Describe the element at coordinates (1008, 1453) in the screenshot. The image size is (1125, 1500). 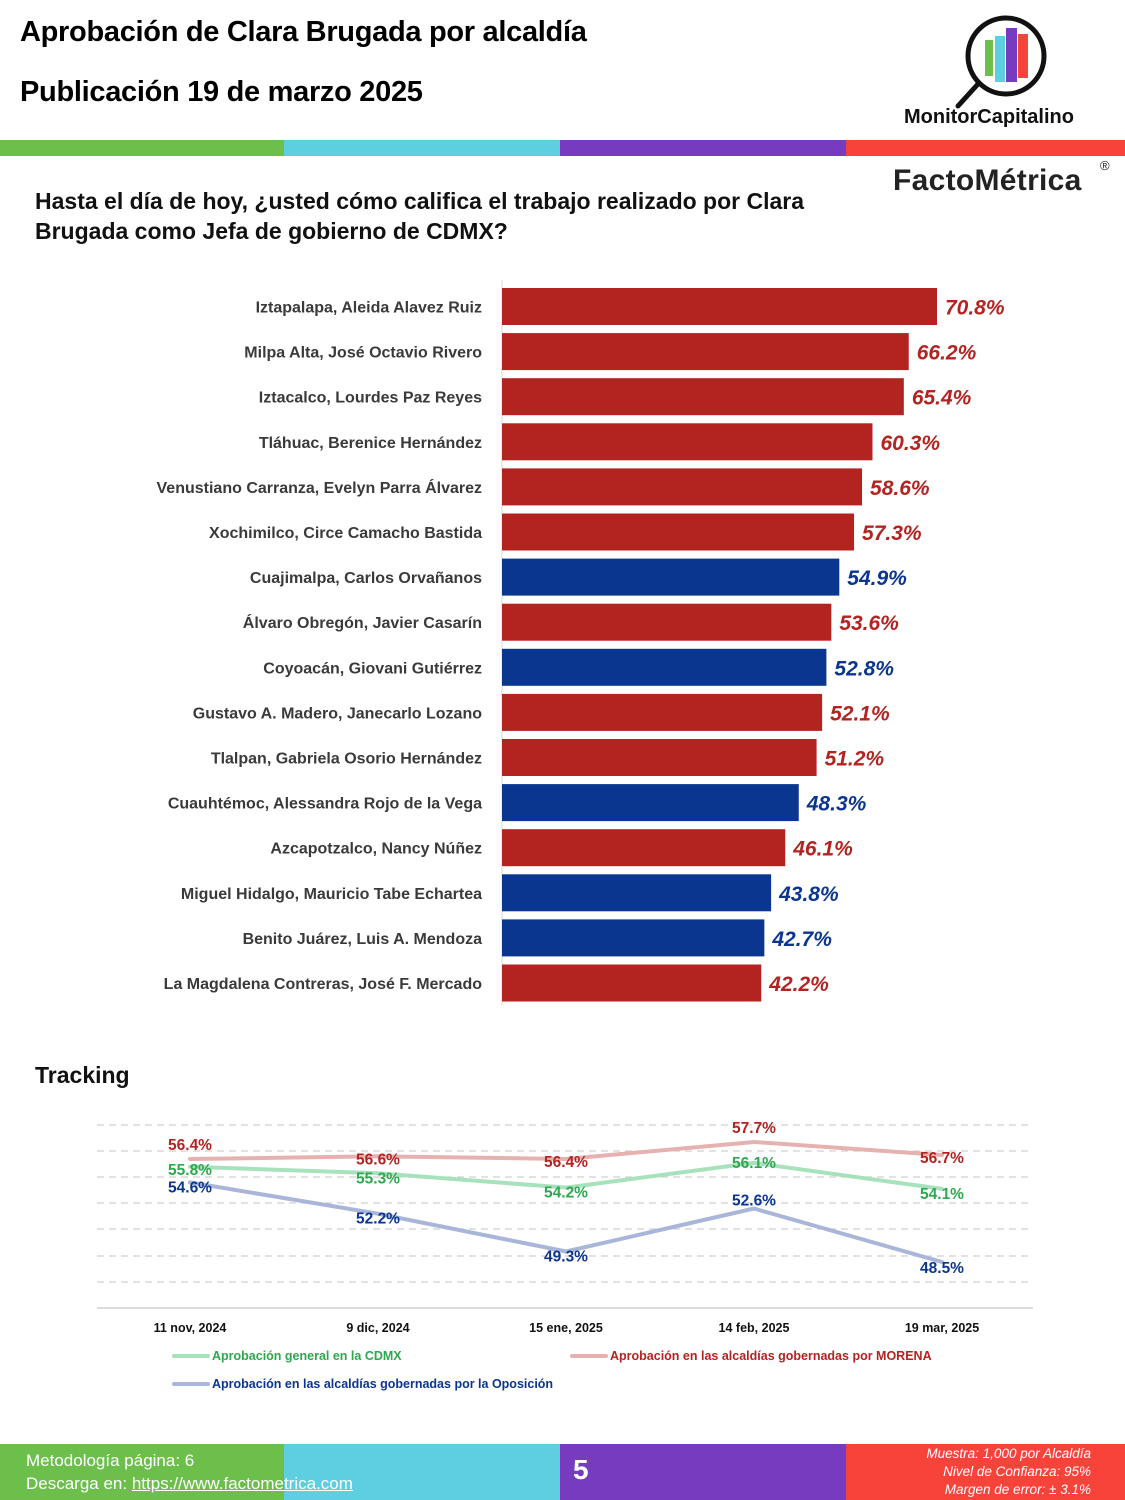
I see `sample-size: Muestra: 1,000 por Alcaldía` at that location.